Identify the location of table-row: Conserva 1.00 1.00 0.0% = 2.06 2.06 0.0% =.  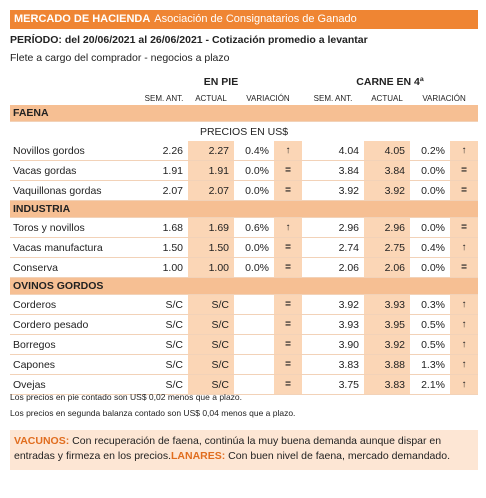
(244, 267).